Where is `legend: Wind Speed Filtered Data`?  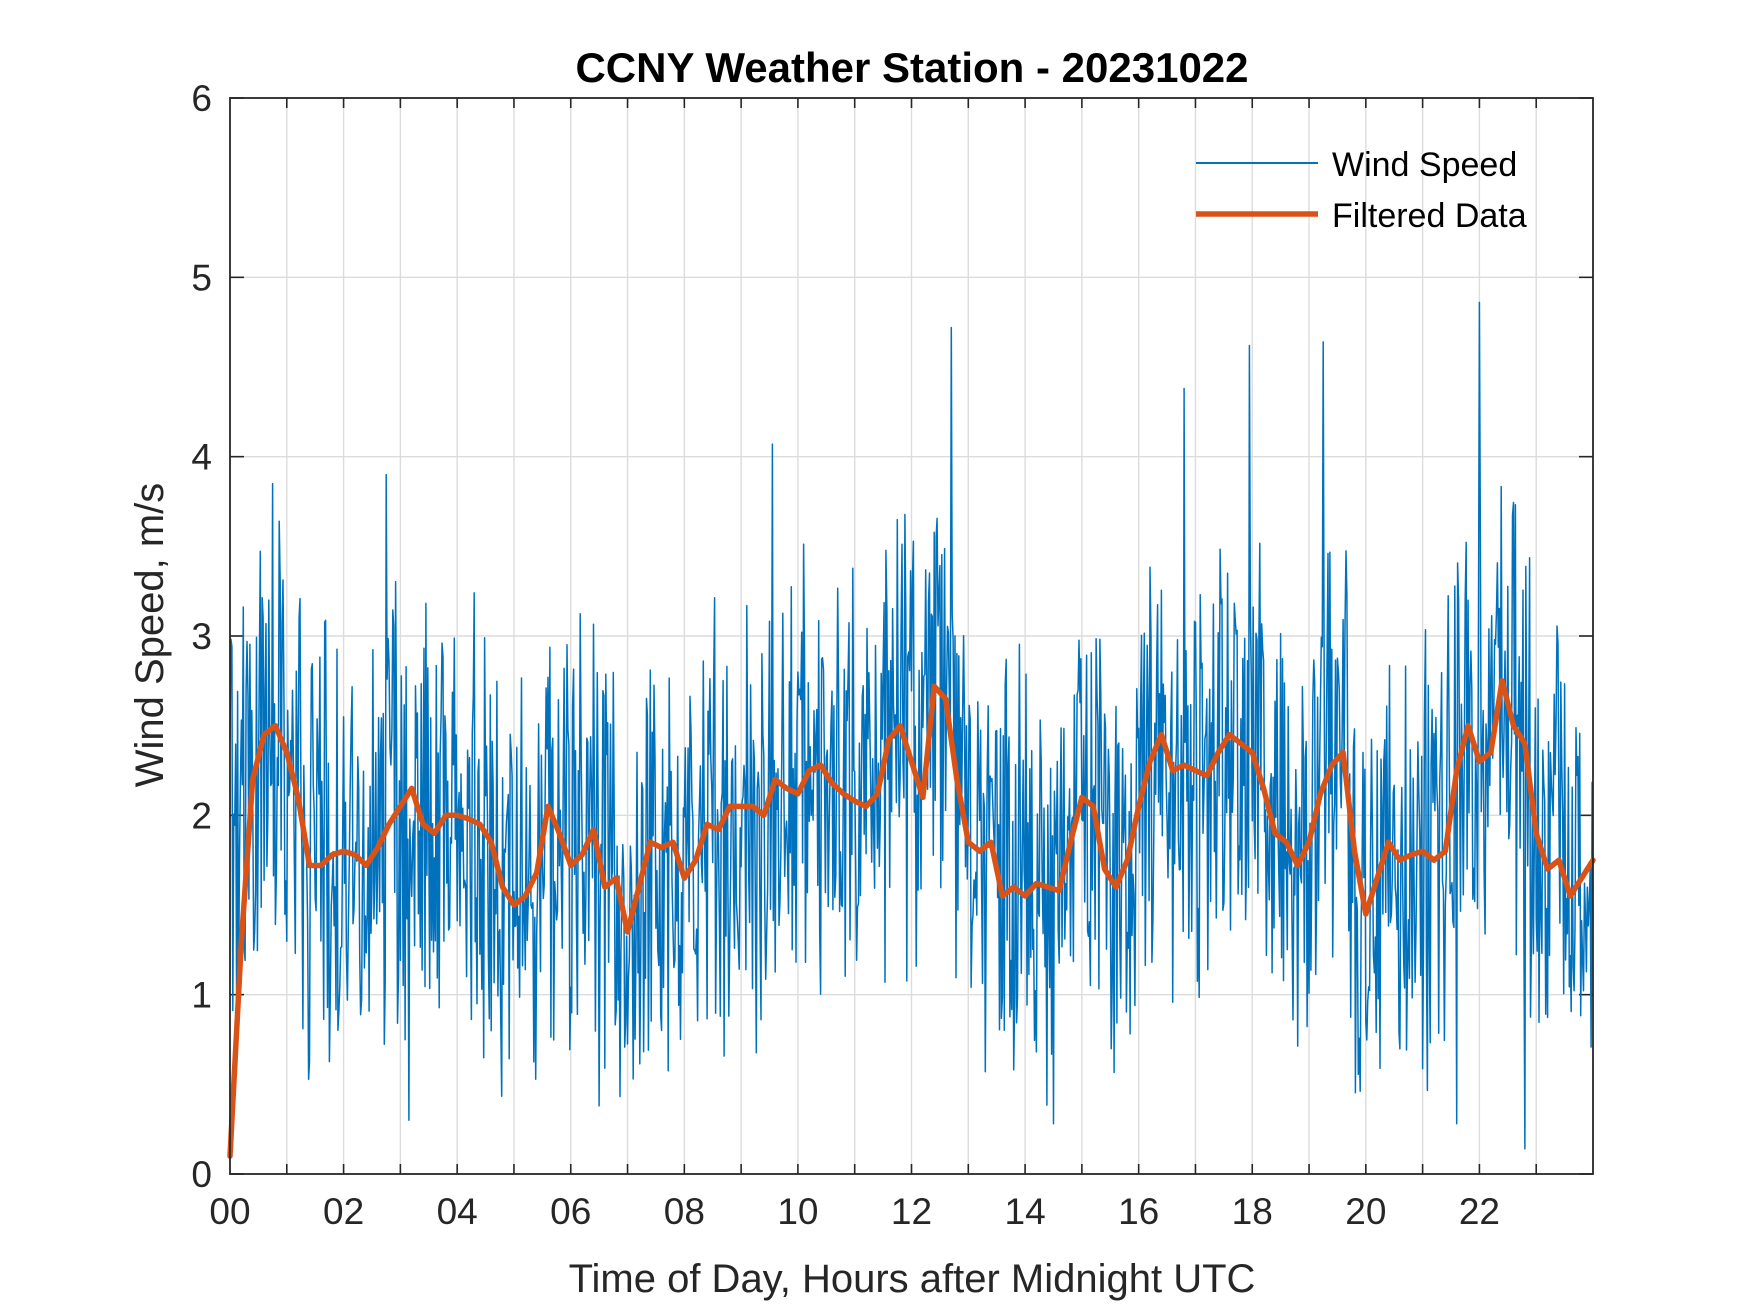 legend: Wind Speed Filtered Data is located at coordinates (1361, 190).